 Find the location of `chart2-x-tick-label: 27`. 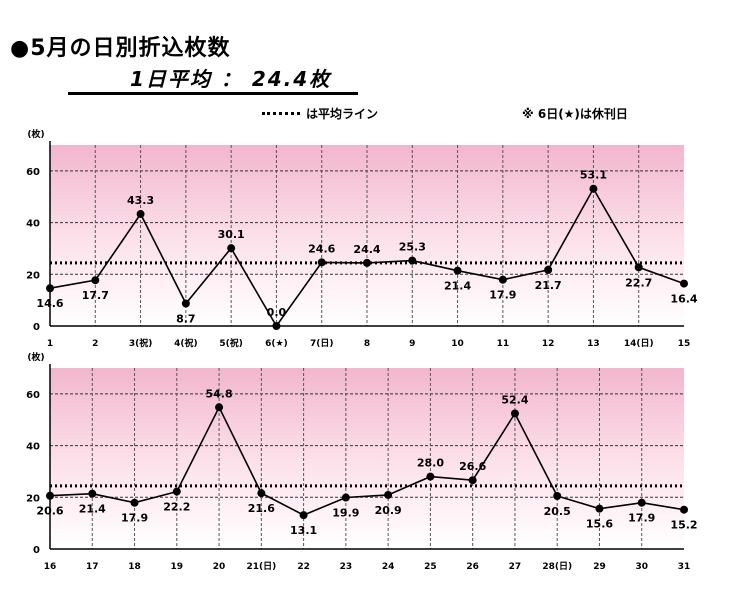

chart2-x-tick-label: 27 is located at coordinates (515, 567).